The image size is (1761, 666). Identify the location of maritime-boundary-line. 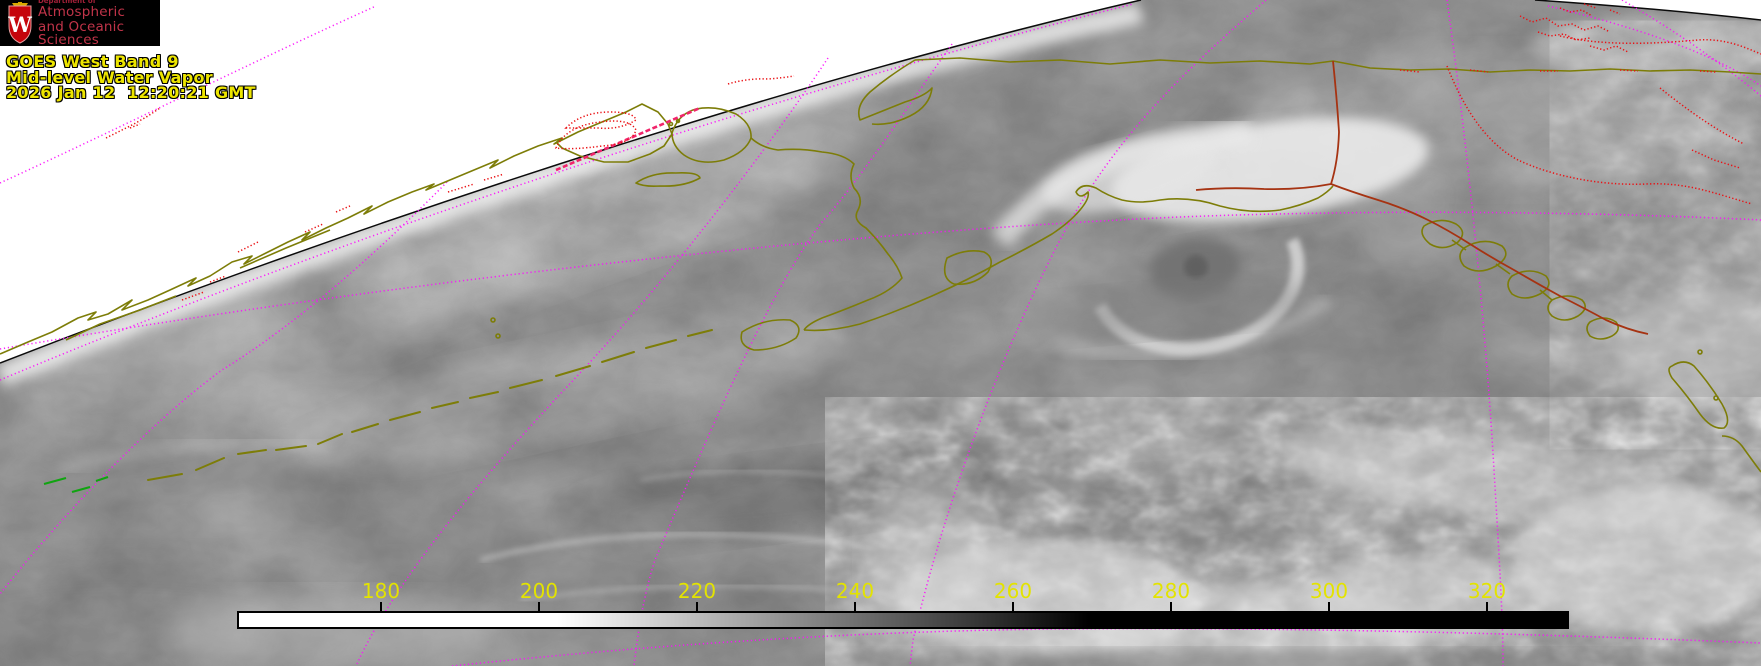
(628, 139).